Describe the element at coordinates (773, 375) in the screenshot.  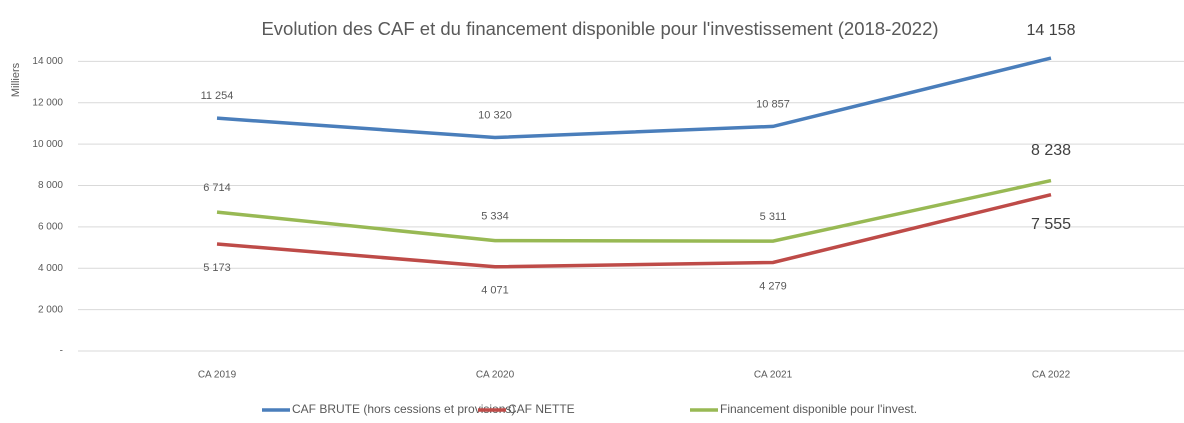
I see `x-tick-label: CA 2021` at that location.